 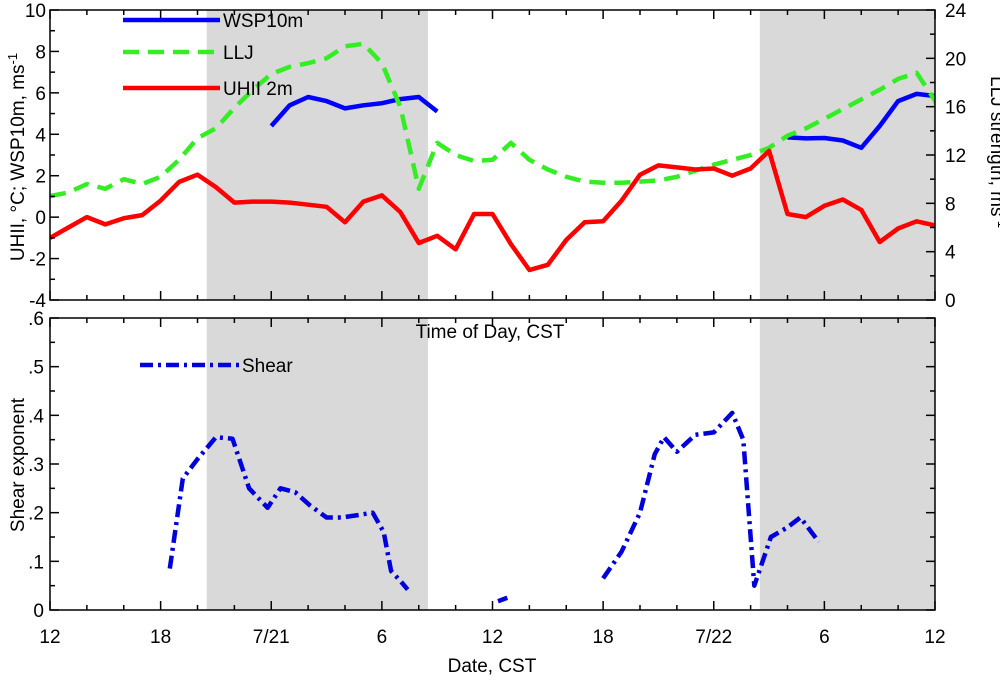 I want to click on bottom-x-axis-label: Date, CST, so click(x=492, y=666).